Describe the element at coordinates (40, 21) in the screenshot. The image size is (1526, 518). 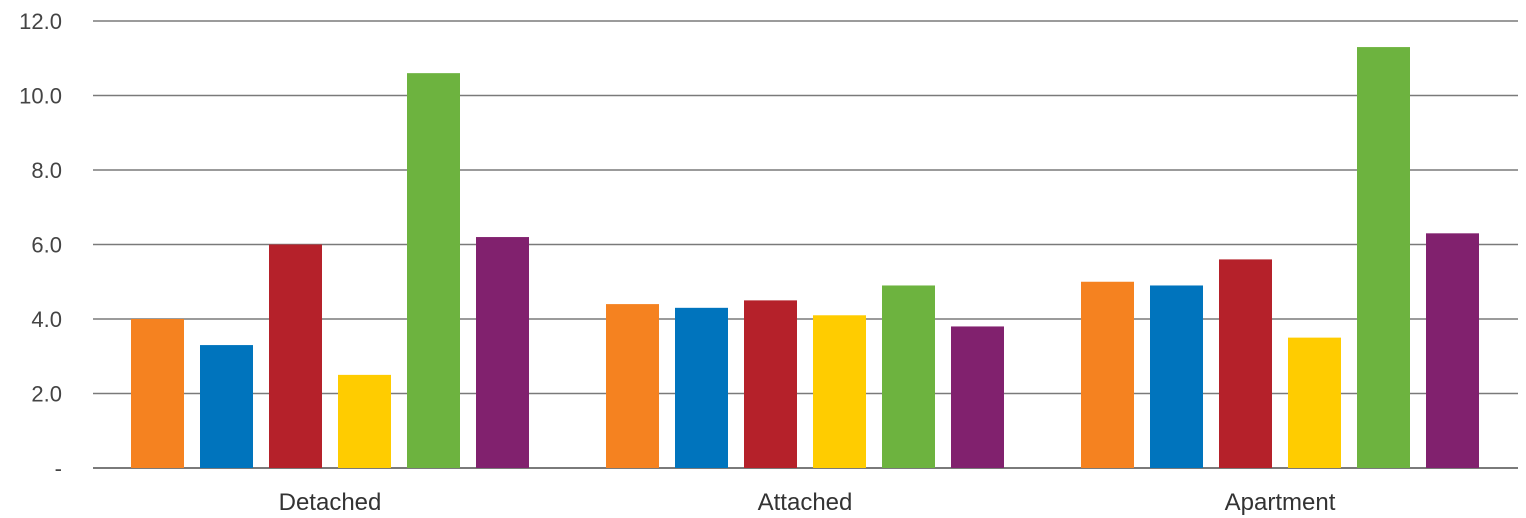
I see `y-tick-label-6: 12.0` at that location.